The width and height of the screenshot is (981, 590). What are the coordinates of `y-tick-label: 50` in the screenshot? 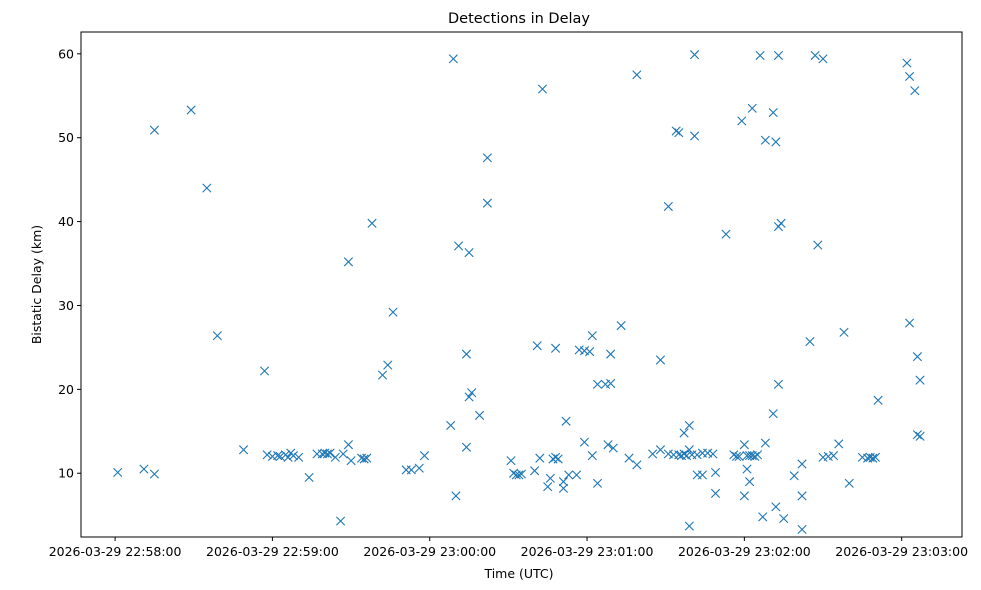 It's located at (66, 137).